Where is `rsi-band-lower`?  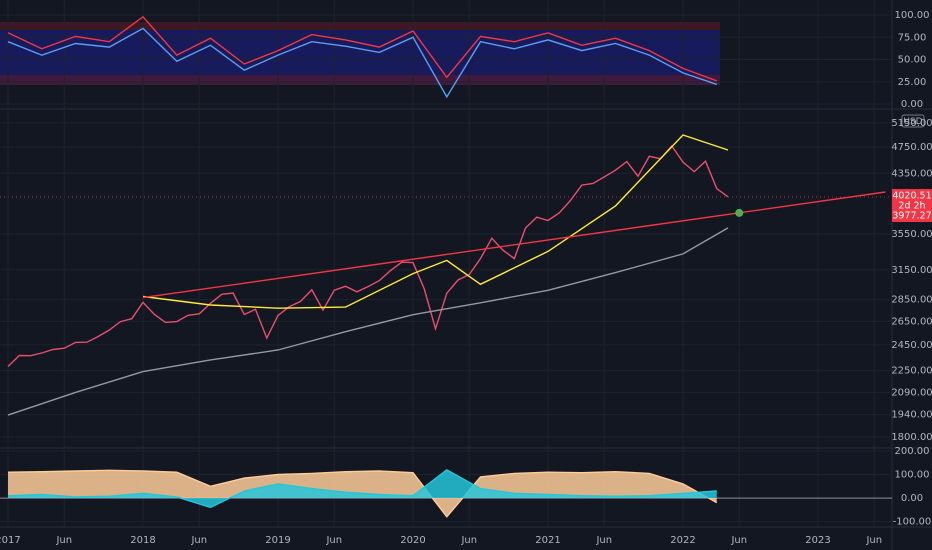 rsi-band-lower is located at coordinates (360, 80).